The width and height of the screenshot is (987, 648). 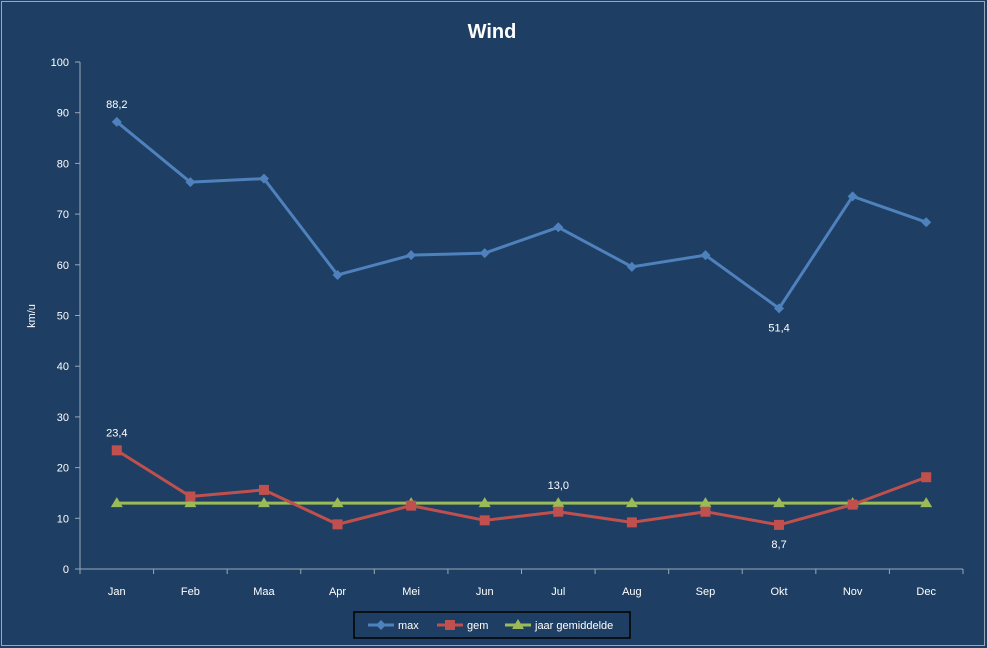 What do you see at coordinates (63, 114) in the screenshot?
I see `y-tick-label: 90` at bounding box center [63, 114].